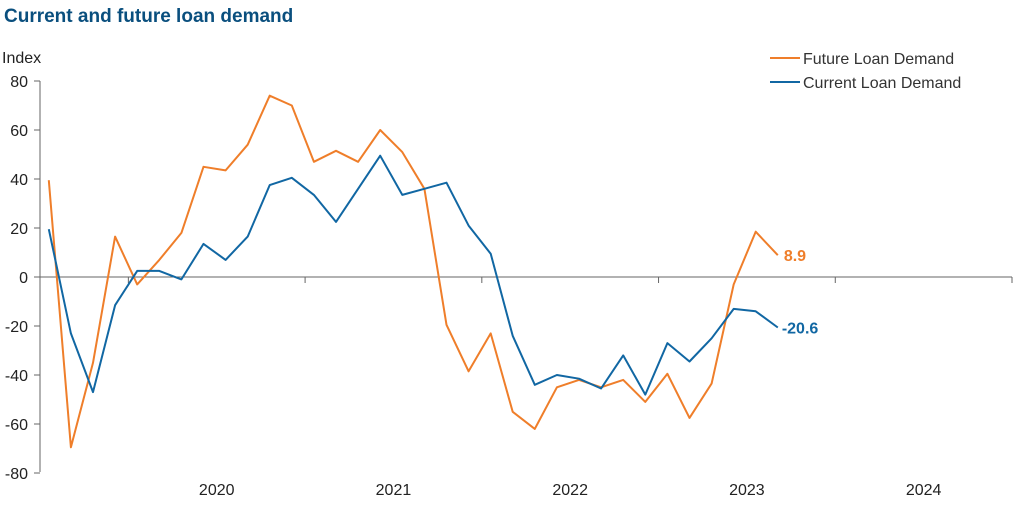 The width and height of the screenshot is (1030, 510). I want to click on y-tick-label: 20, so click(19, 229).